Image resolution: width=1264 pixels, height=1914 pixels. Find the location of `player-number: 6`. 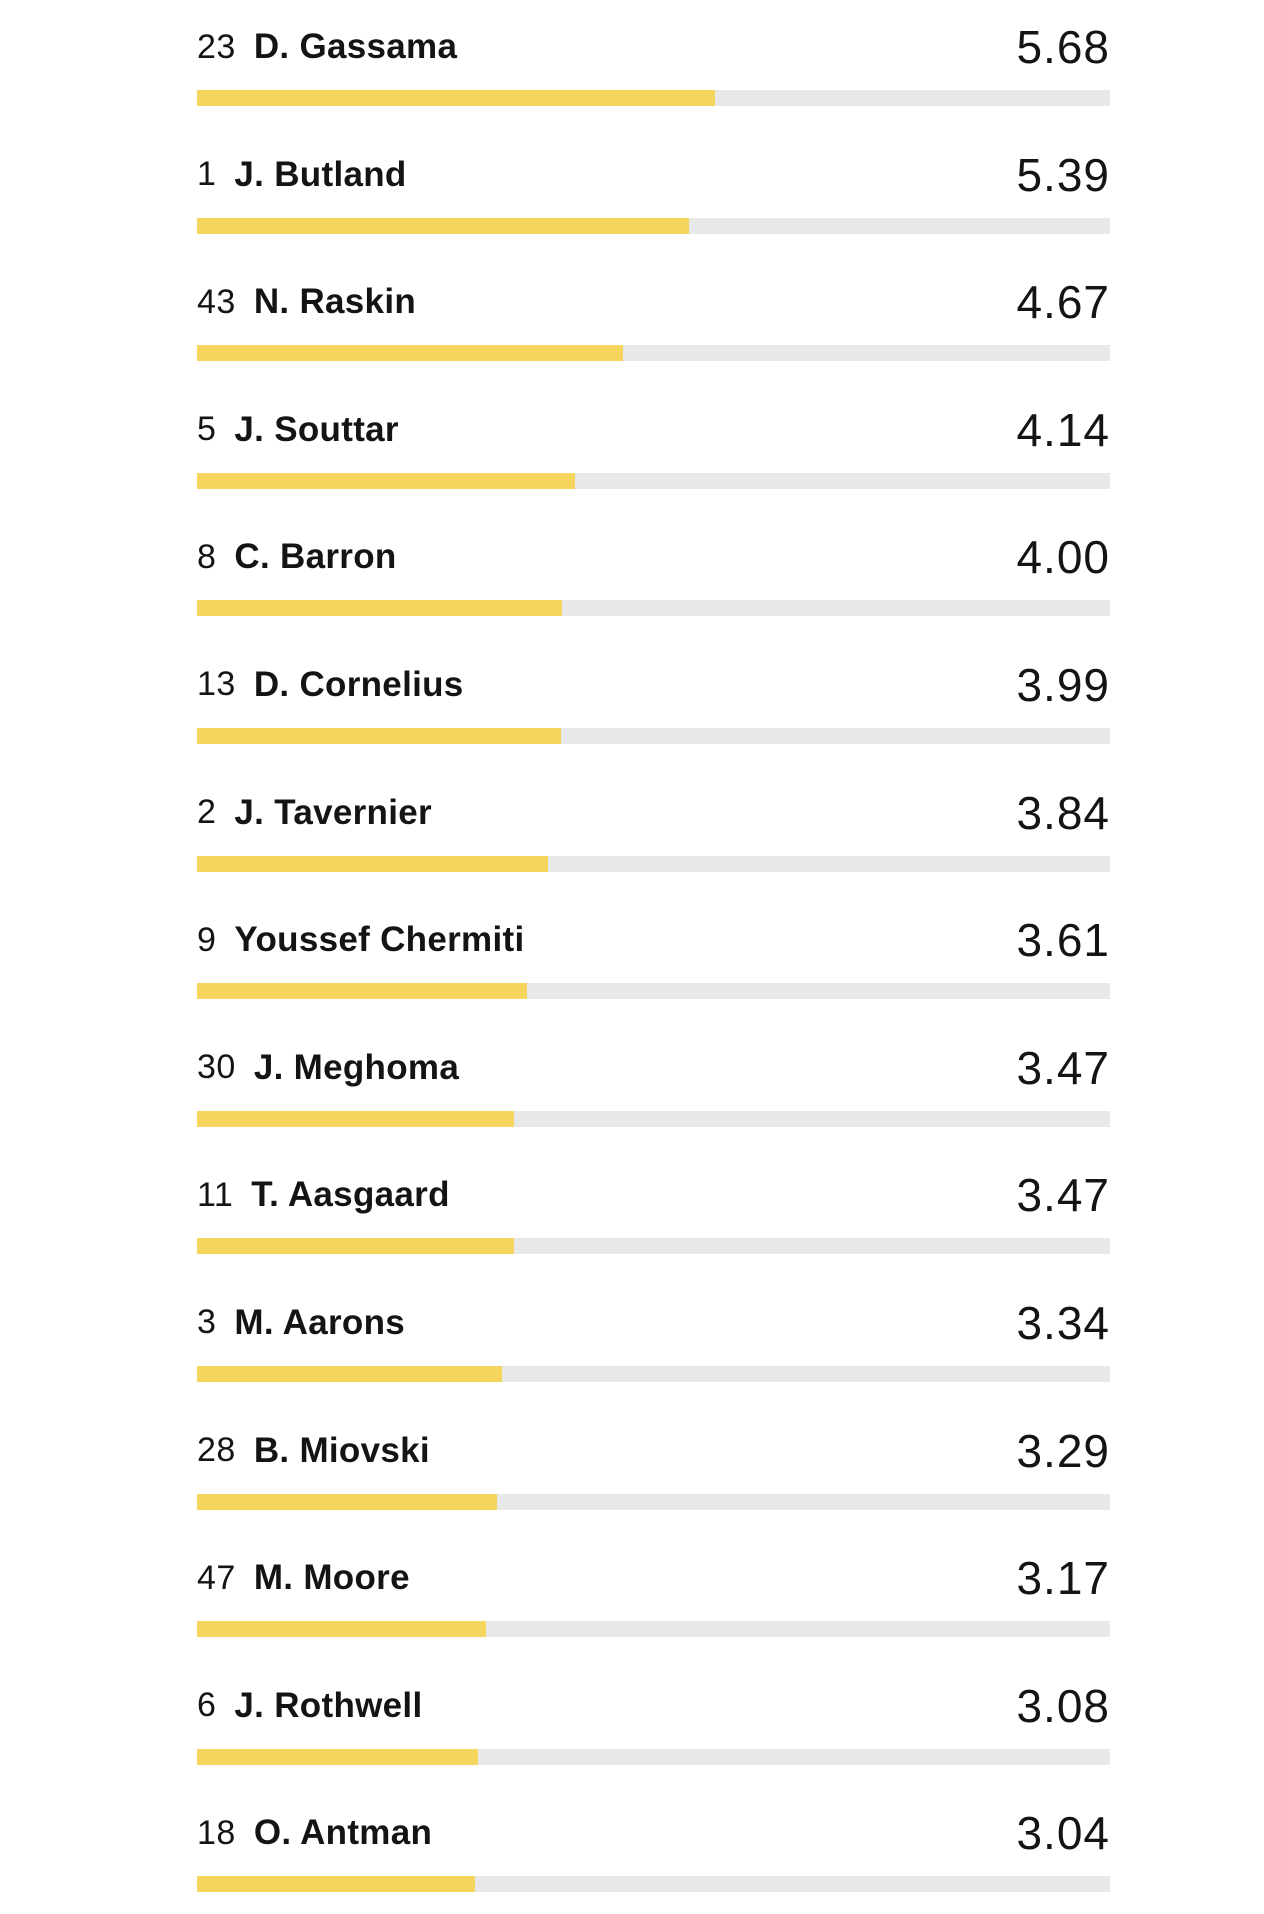

player-number: 6 is located at coordinates (207, 1705).